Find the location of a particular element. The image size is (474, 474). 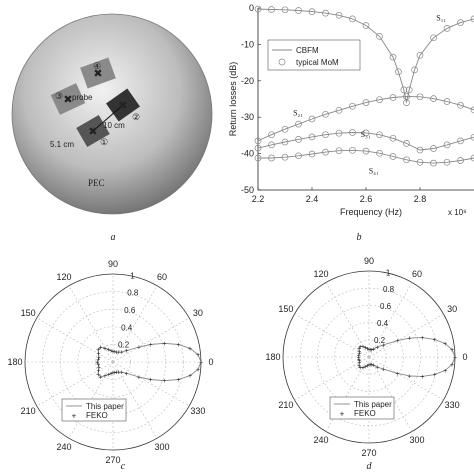

curve-label: S₂₁ is located at coordinates (298, 112).